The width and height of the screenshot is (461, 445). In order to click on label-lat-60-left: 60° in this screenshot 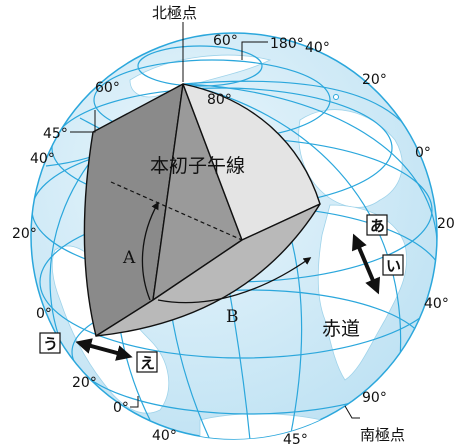, I will do `click(107, 88)`.